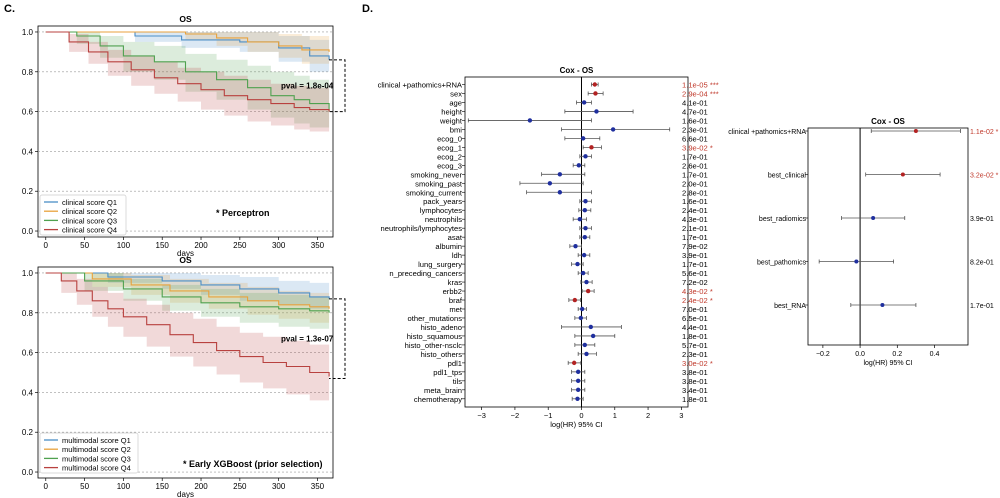 Image resolution: width=1000 pixels, height=498 pixels. I want to click on km-legend-label: multimodal score Q2, so click(96, 449).